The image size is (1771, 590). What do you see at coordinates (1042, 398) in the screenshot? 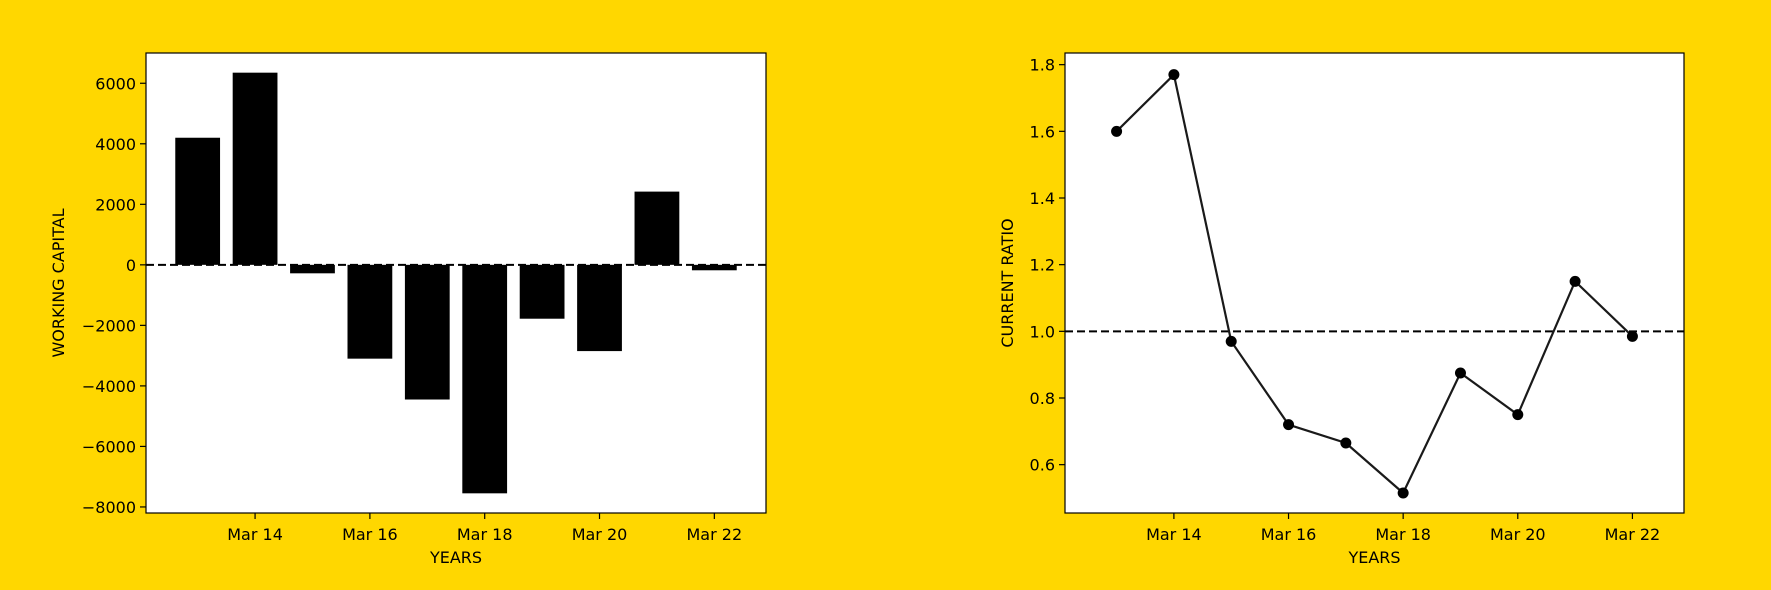
I see `y-tick-label: 0.8` at bounding box center [1042, 398].